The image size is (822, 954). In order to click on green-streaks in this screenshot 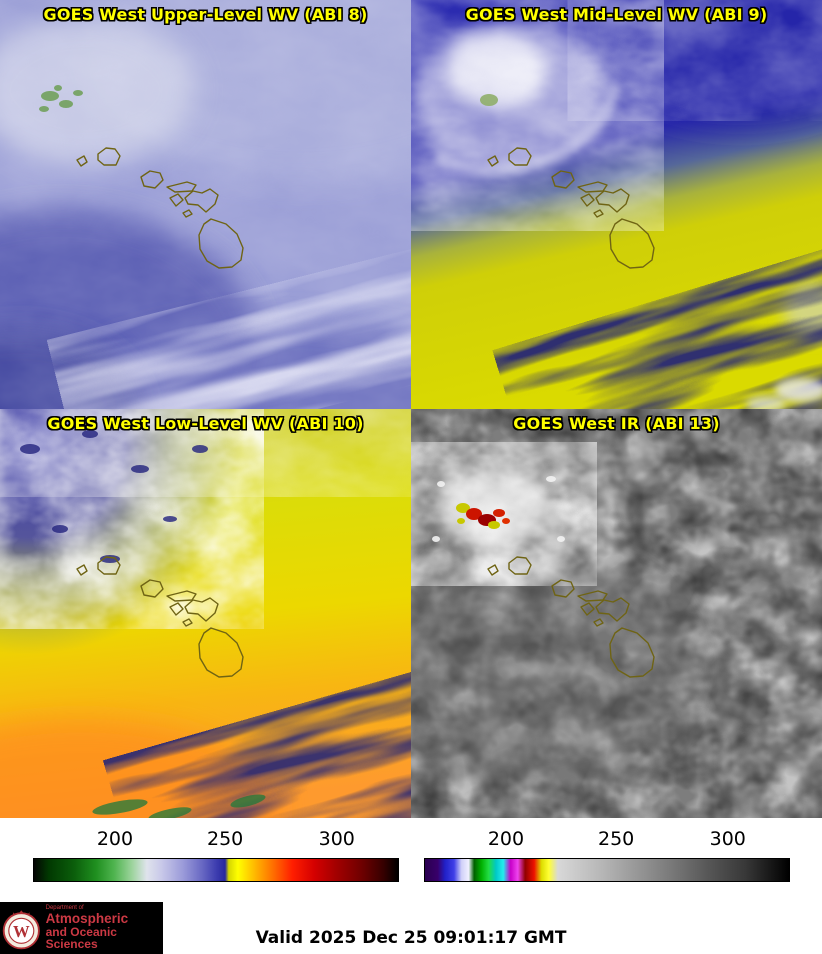, I will do `click(179, 806)`.